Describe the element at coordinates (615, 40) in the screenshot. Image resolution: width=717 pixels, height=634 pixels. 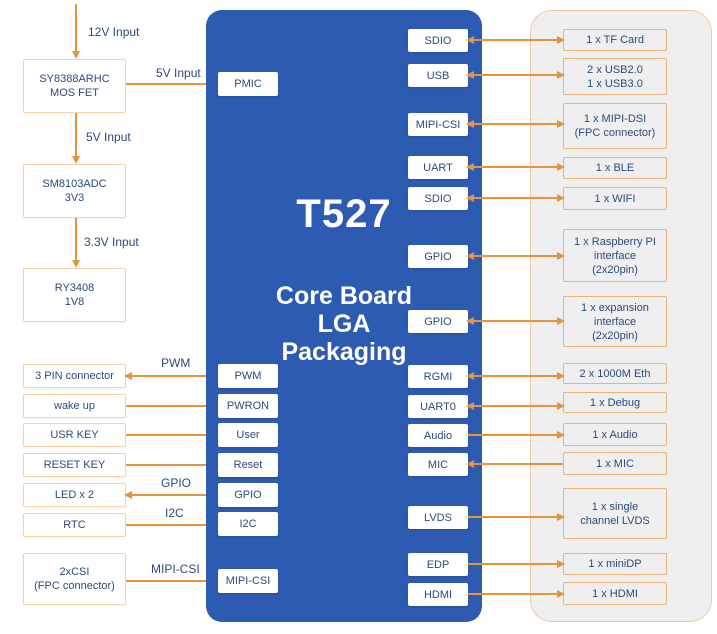
I see `device-tf-card: 1 x TF Card` at that location.